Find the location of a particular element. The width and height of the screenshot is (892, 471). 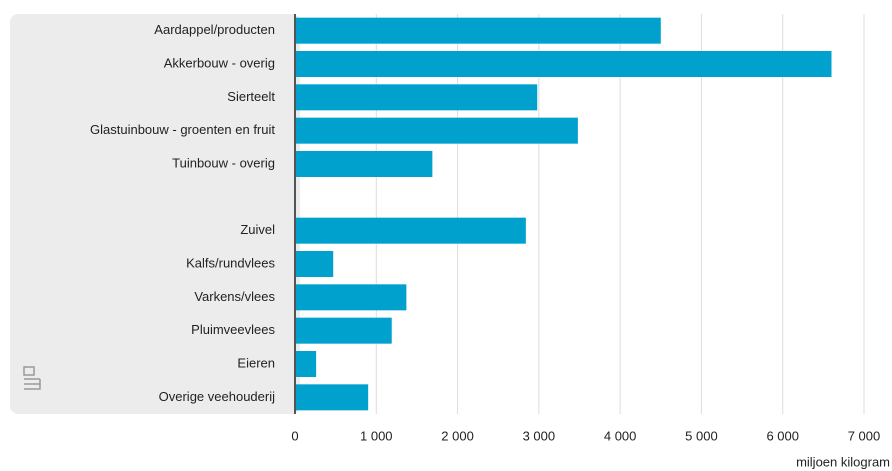

x-tick-label: 4 000 is located at coordinates (620, 435).